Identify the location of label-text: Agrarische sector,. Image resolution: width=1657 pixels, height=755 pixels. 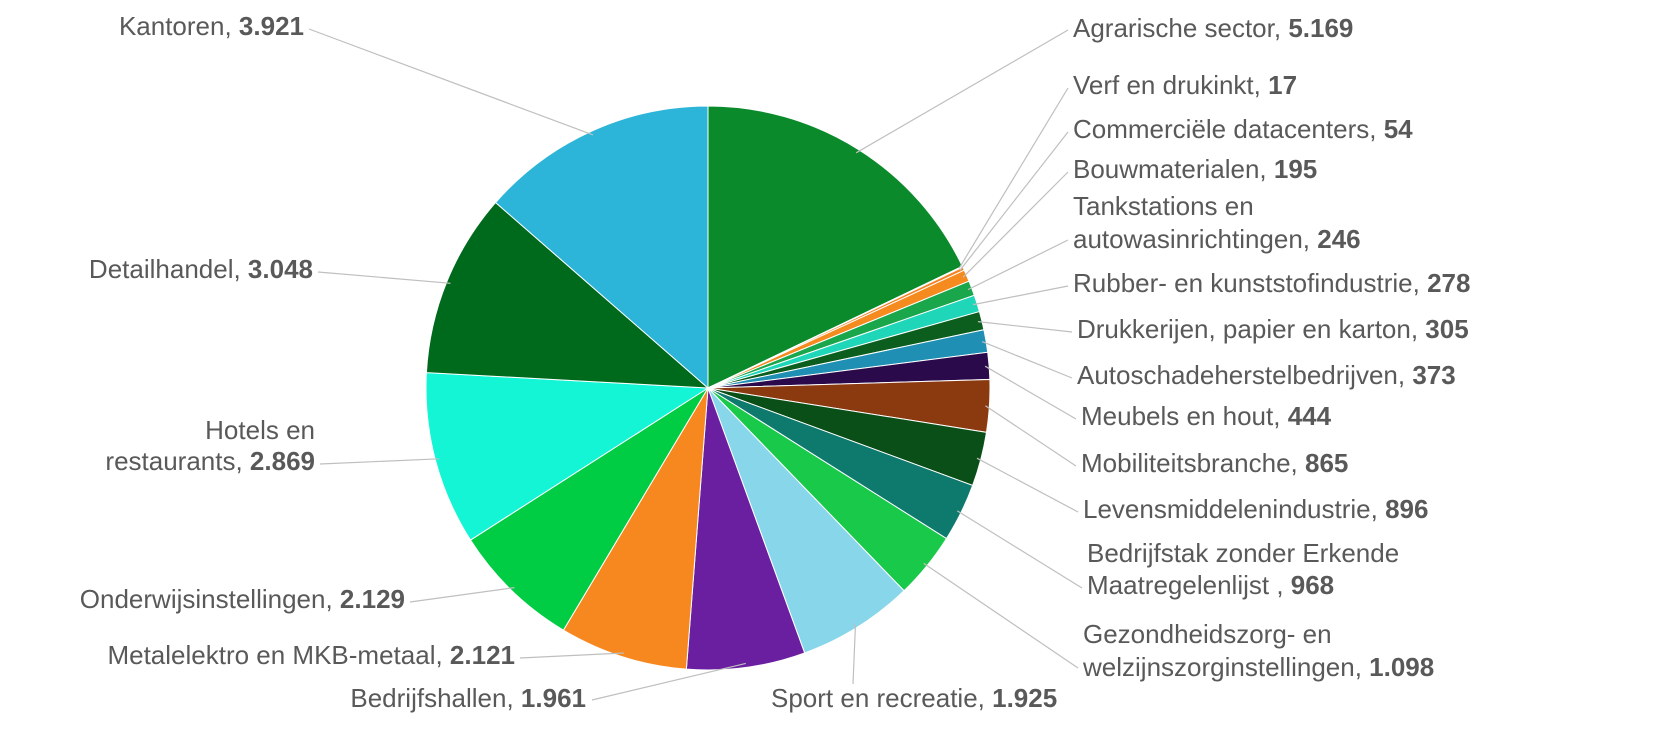
(1180, 28).